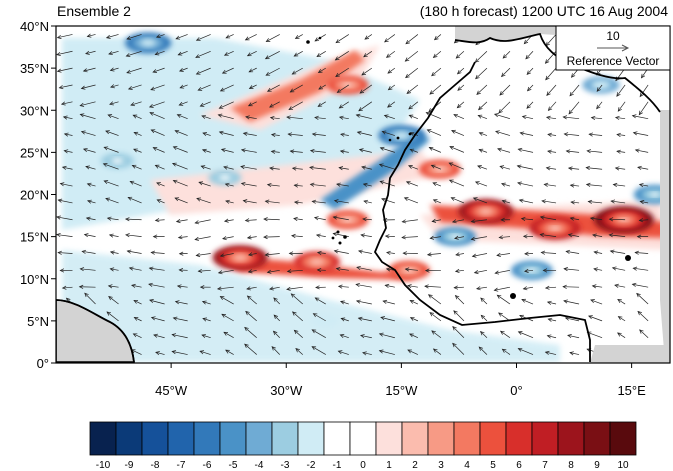  What do you see at coordinates (95, 331) in the screenshot?
I see `coastline-south-america` at bounding box center [95, 331].